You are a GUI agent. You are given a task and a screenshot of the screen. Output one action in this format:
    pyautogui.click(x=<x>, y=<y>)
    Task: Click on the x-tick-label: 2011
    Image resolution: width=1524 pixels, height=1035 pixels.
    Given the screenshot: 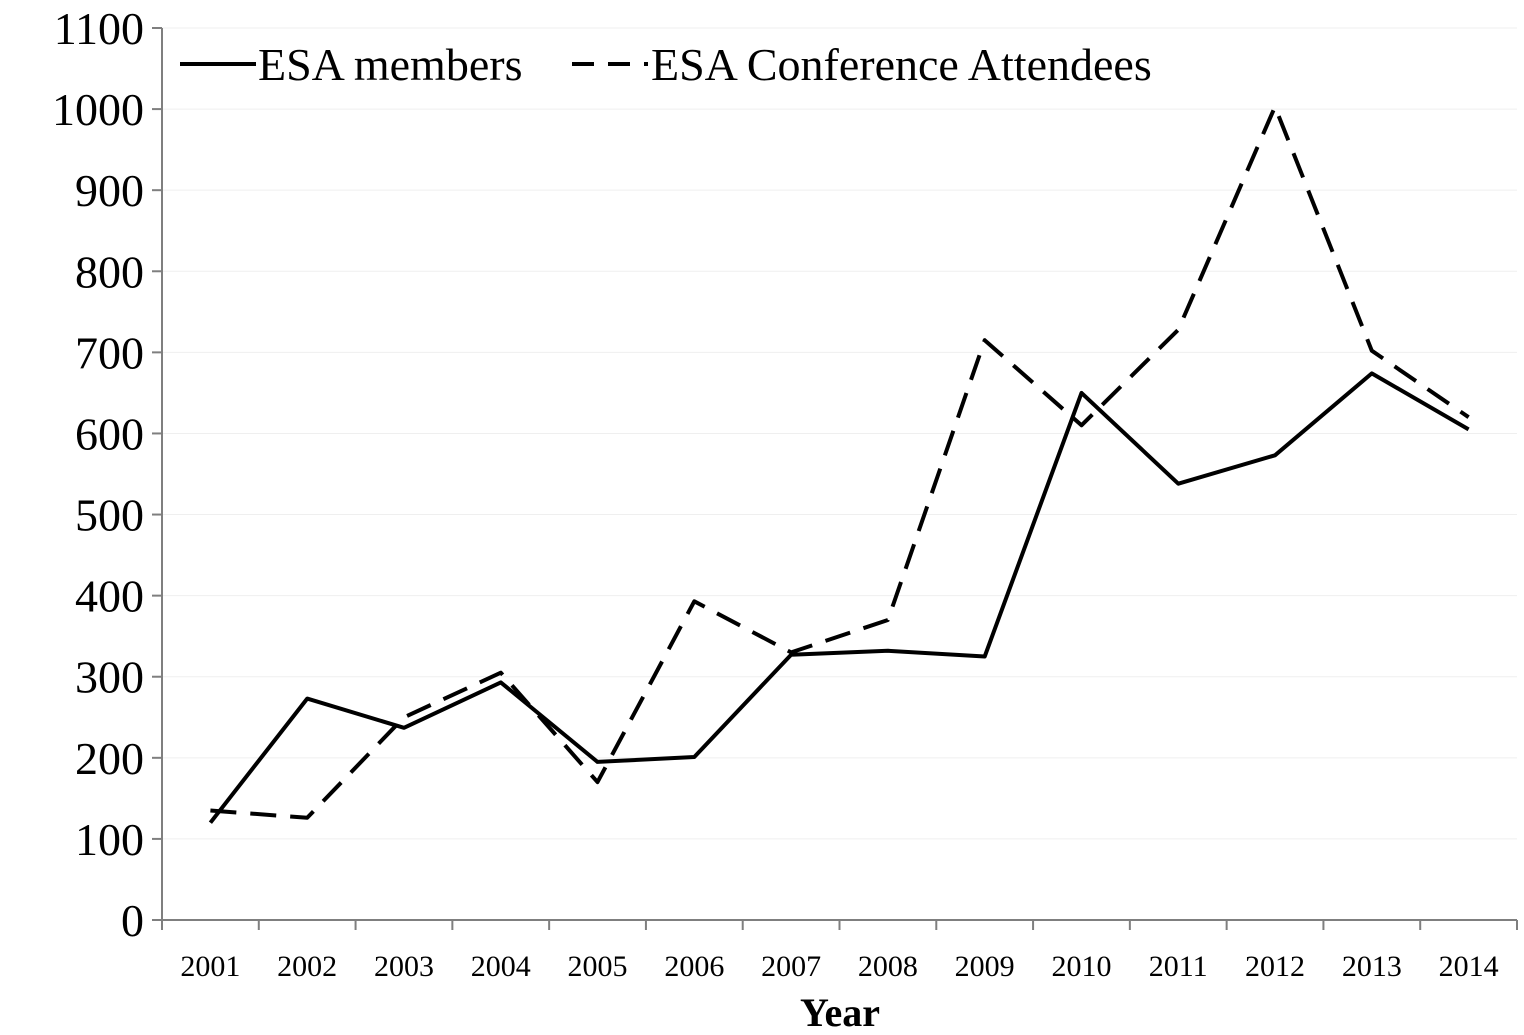 What is the action you would take?
    pyautogui.click(x=1178, y=966)
    